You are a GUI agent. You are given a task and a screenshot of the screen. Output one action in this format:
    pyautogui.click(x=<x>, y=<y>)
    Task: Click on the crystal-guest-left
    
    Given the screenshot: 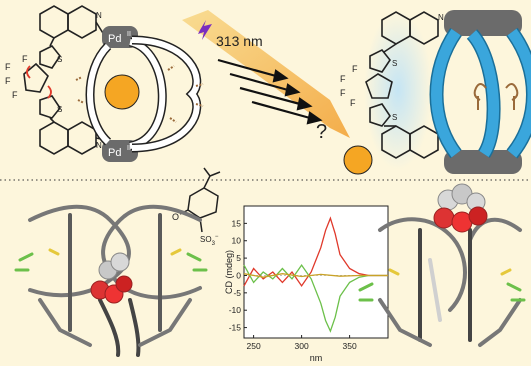 What is the action you would take?
    pyautogui.click(x=111, y=278)
    